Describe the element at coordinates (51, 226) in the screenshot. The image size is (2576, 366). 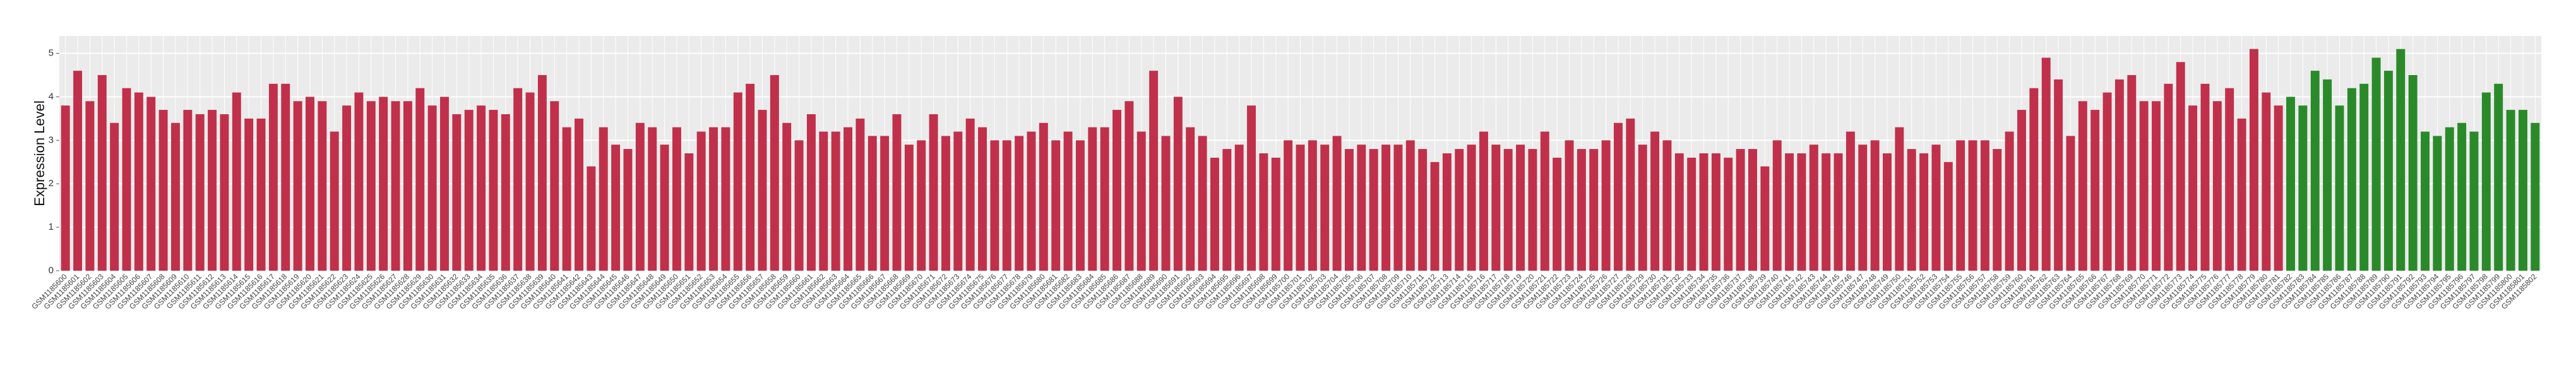
I see `y-tick-label: 1` at that location.